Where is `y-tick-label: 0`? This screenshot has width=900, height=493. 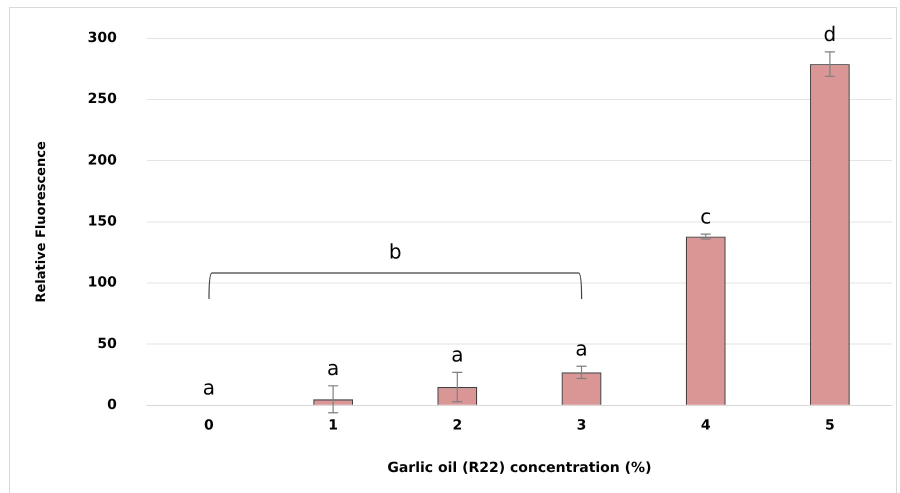 y-tick-label: 0 is located at coordinates (112, 405).